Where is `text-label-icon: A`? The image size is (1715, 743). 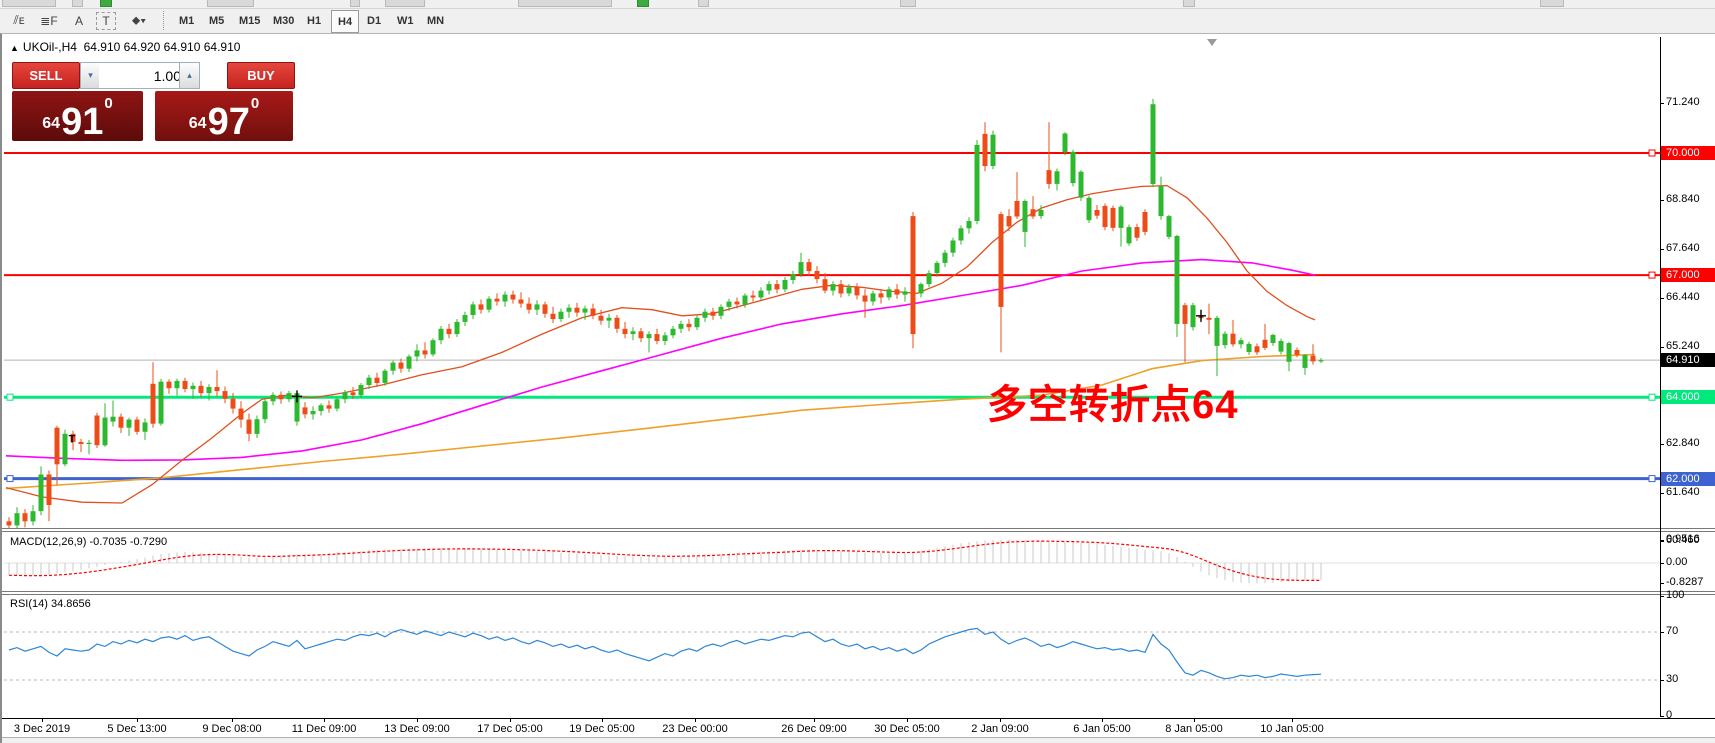
text-label-icon: A is located at coordinates (78, 20).